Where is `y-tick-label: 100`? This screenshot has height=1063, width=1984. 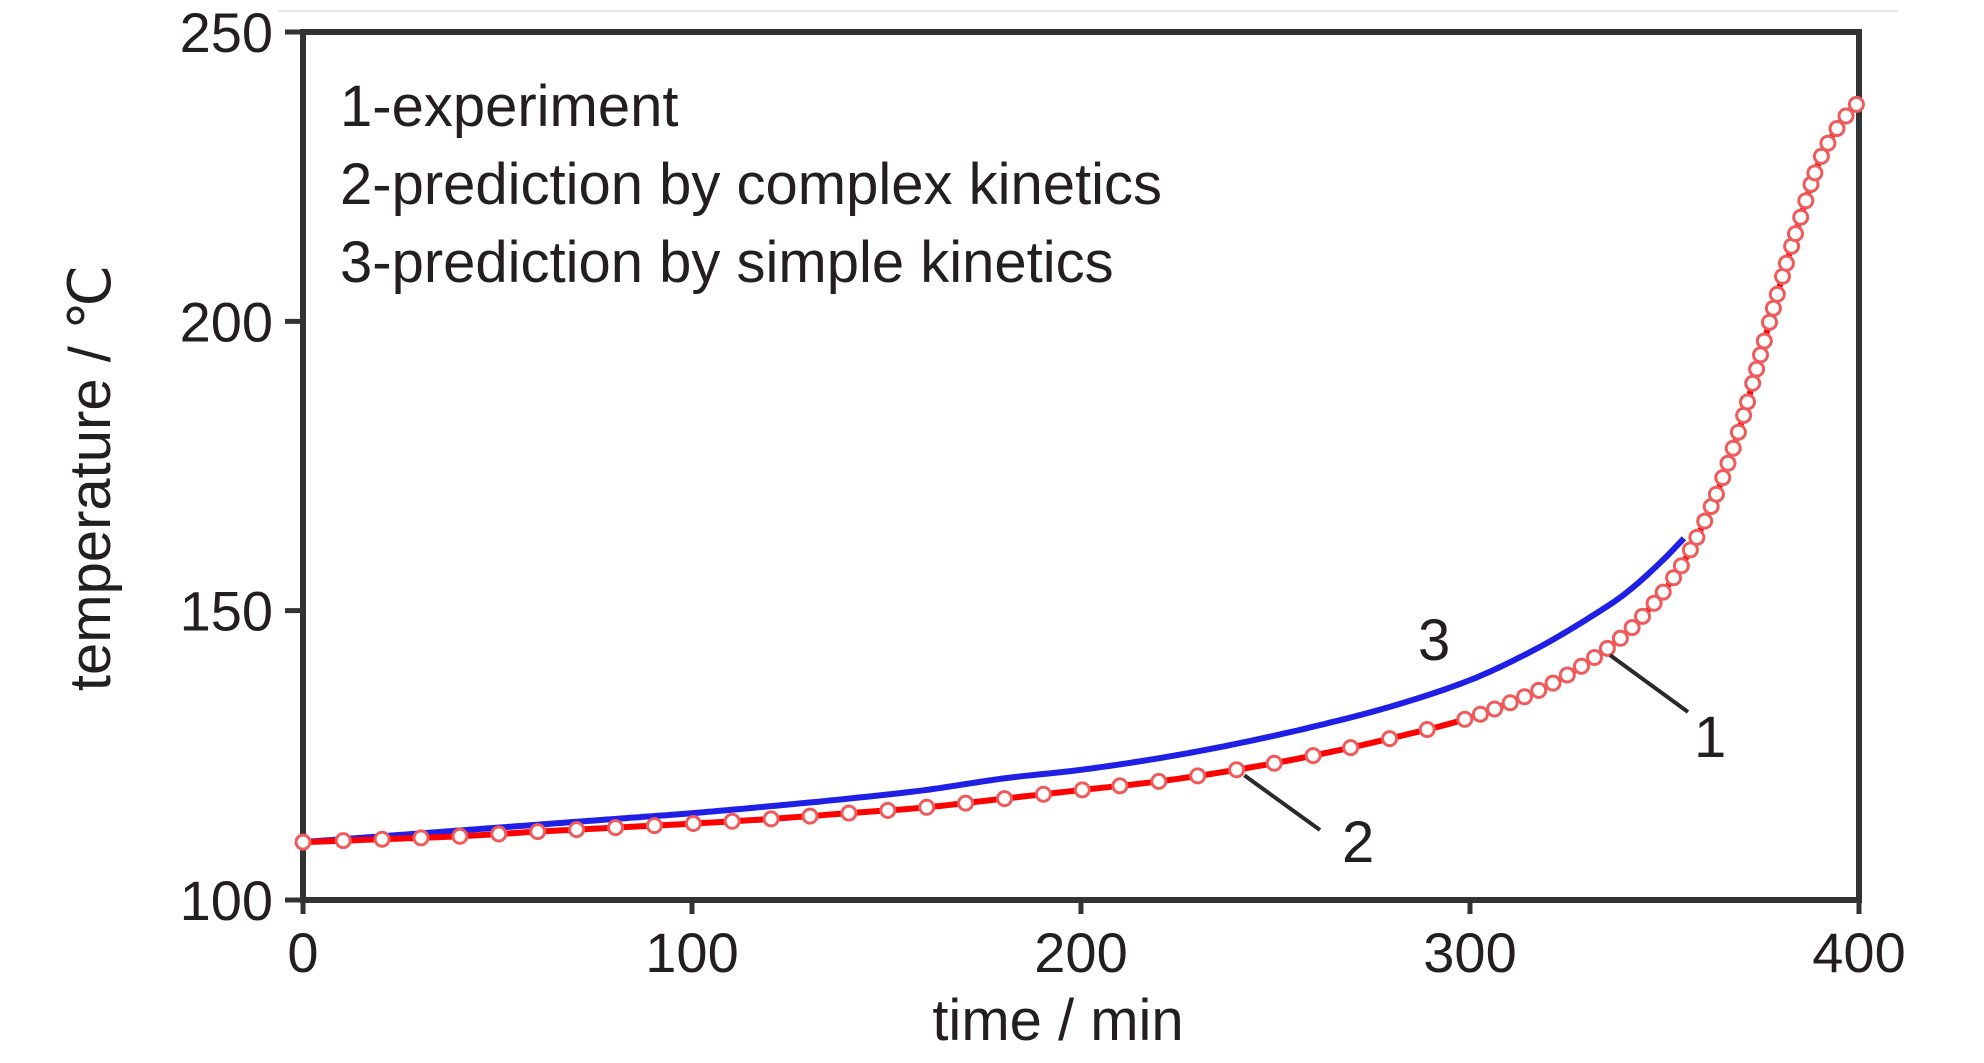 y-tick-label: 100 is located at coordinates (226, 900).